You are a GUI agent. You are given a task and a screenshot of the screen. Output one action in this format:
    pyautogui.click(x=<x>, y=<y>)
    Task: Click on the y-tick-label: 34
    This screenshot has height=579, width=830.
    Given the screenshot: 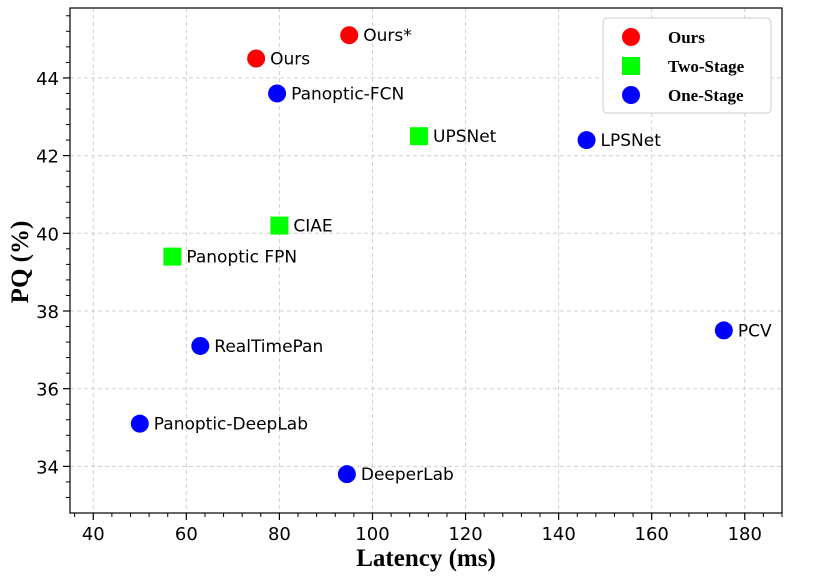 What is the action you would take?
    pyautogui.click(x=47, y=467)
    